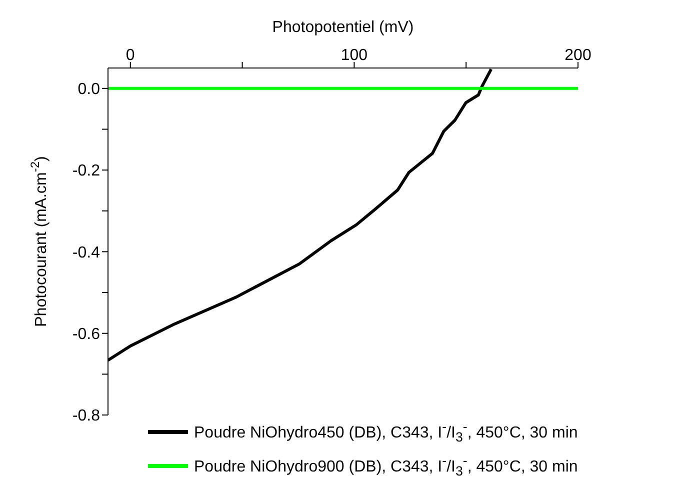  Describe the element at coordinates (86, 335) in the screenshot. I see `y-tick-label: -0.6` at that location.